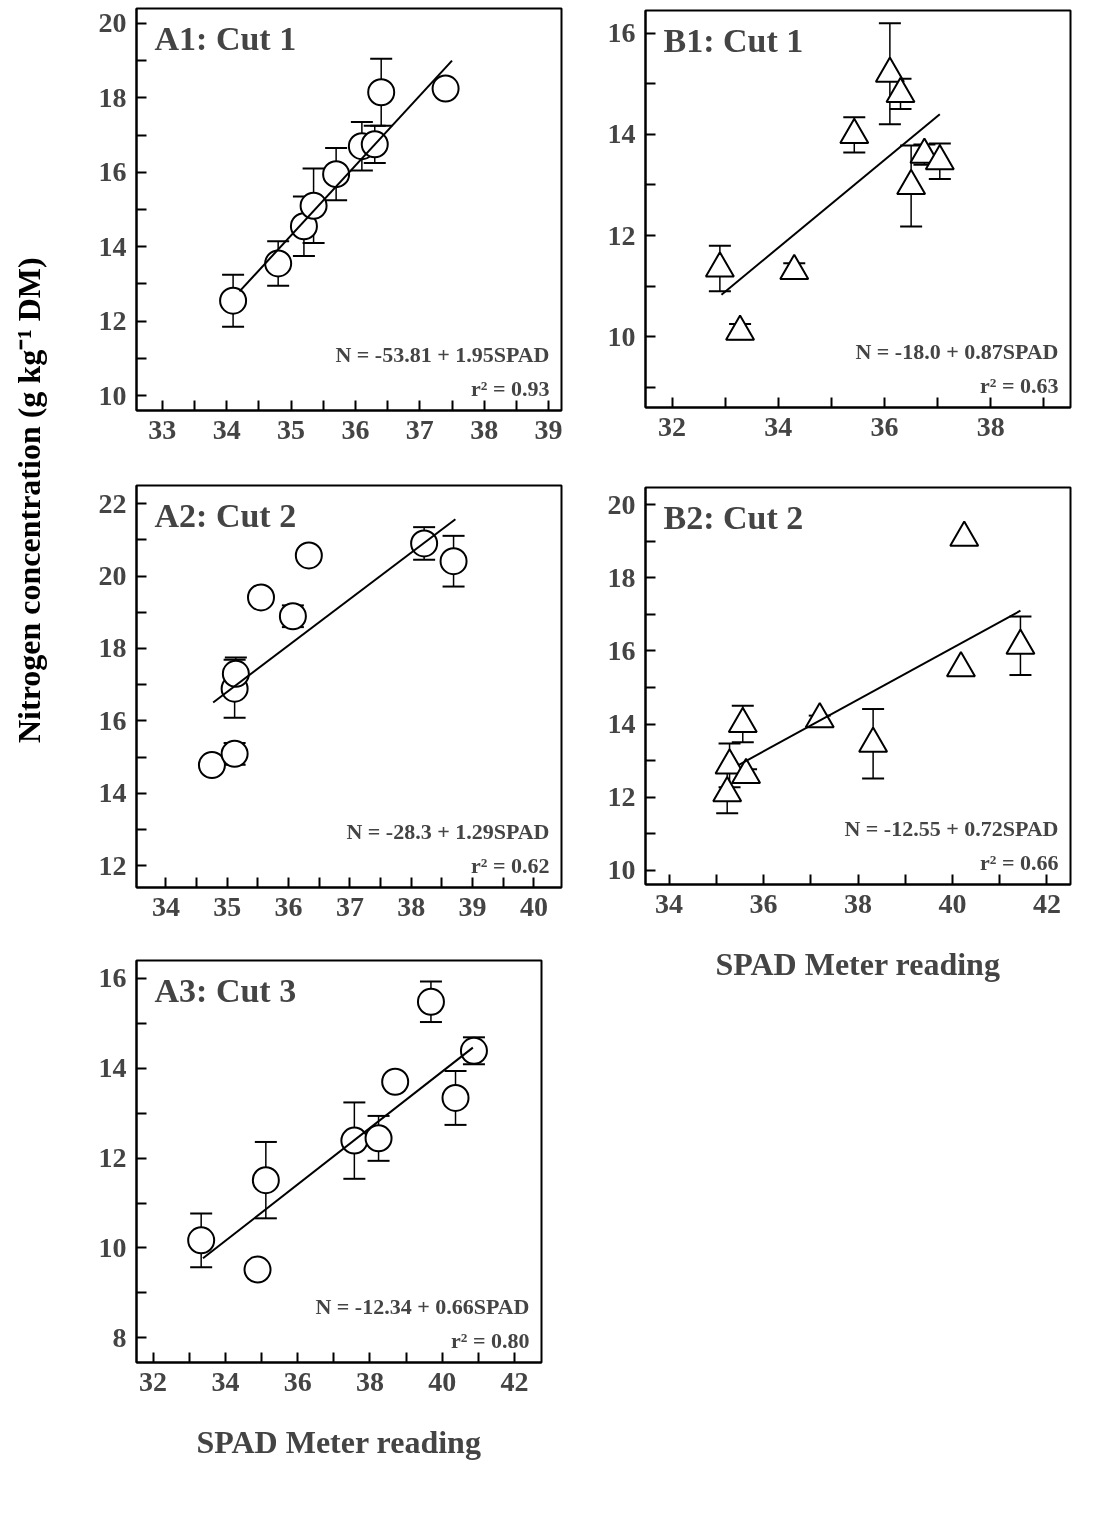 This screenshot has width=1112, height=1538. I want to click on annotation: r² = 0.80, so click(490, 1340).